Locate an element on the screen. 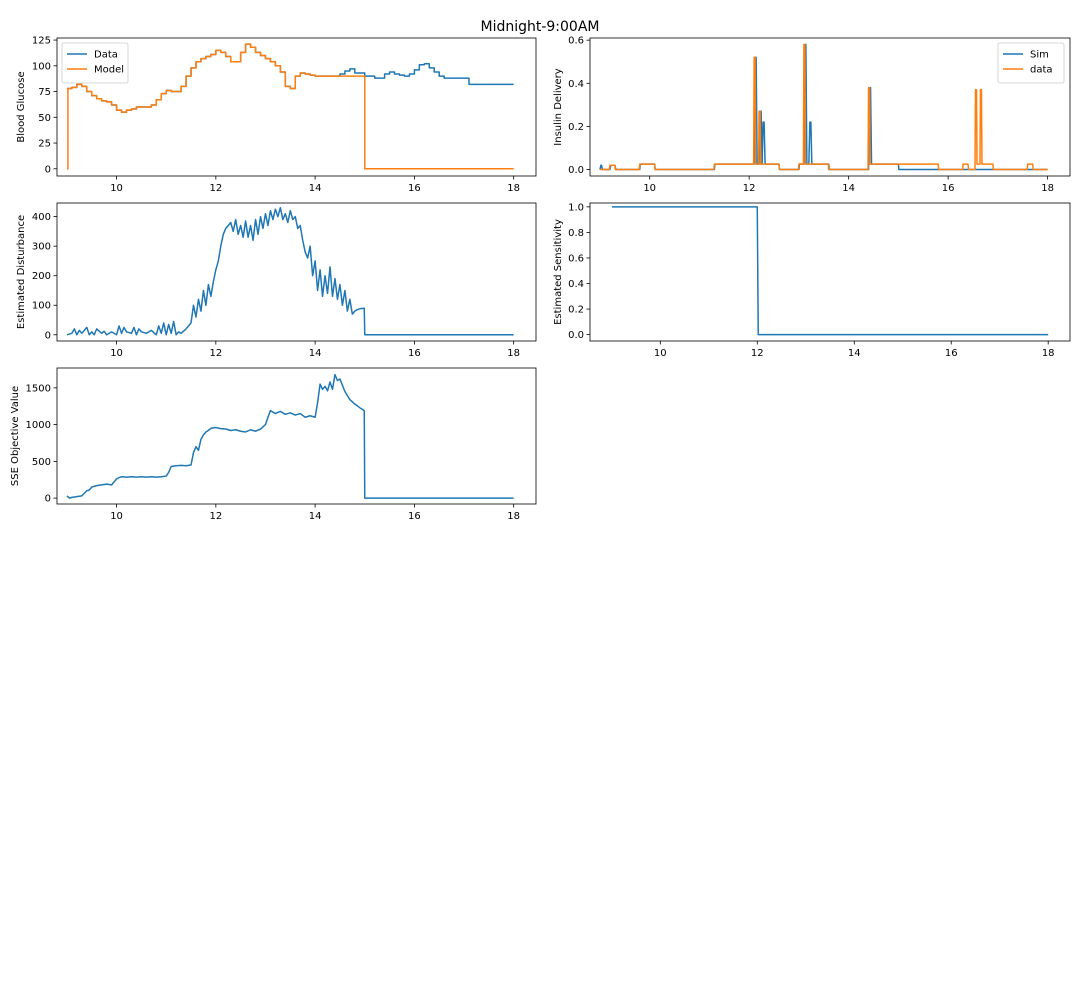  legend-label-model: Model is located at coordinates (109, 70).